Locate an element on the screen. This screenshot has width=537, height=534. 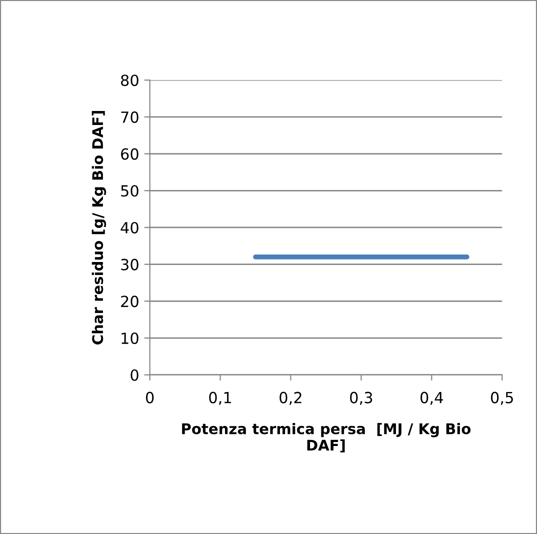
x-tick-label: 0,2 is located at coordinates (291, 398).